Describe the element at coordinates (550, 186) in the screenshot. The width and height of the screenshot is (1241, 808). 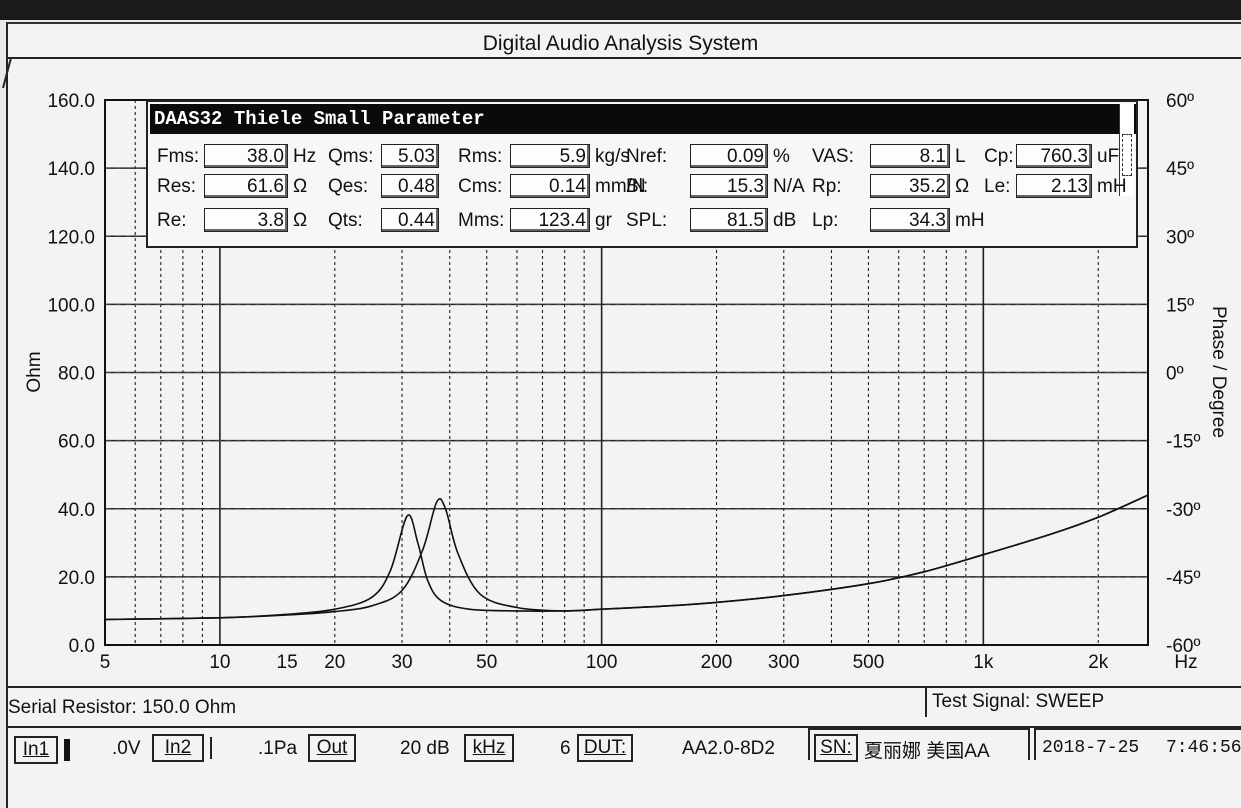
I see `param-value-field: 0.14` at that location.